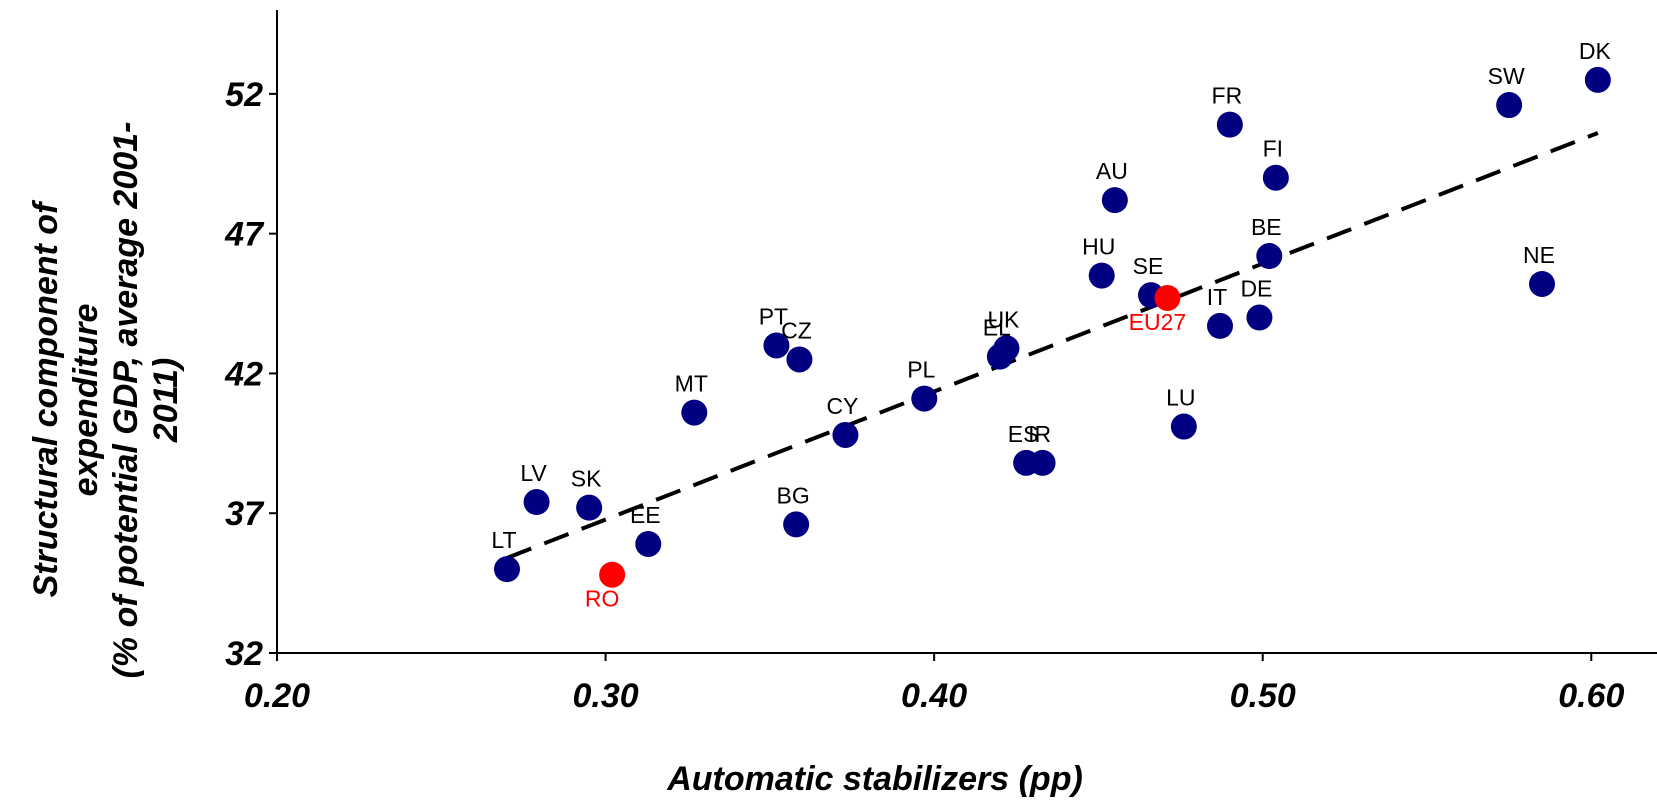  What do you see at coordinates (1158, 322) in the screenshot?
I see `data-label-eu27: EU27` at bounding box center [1158, 322].